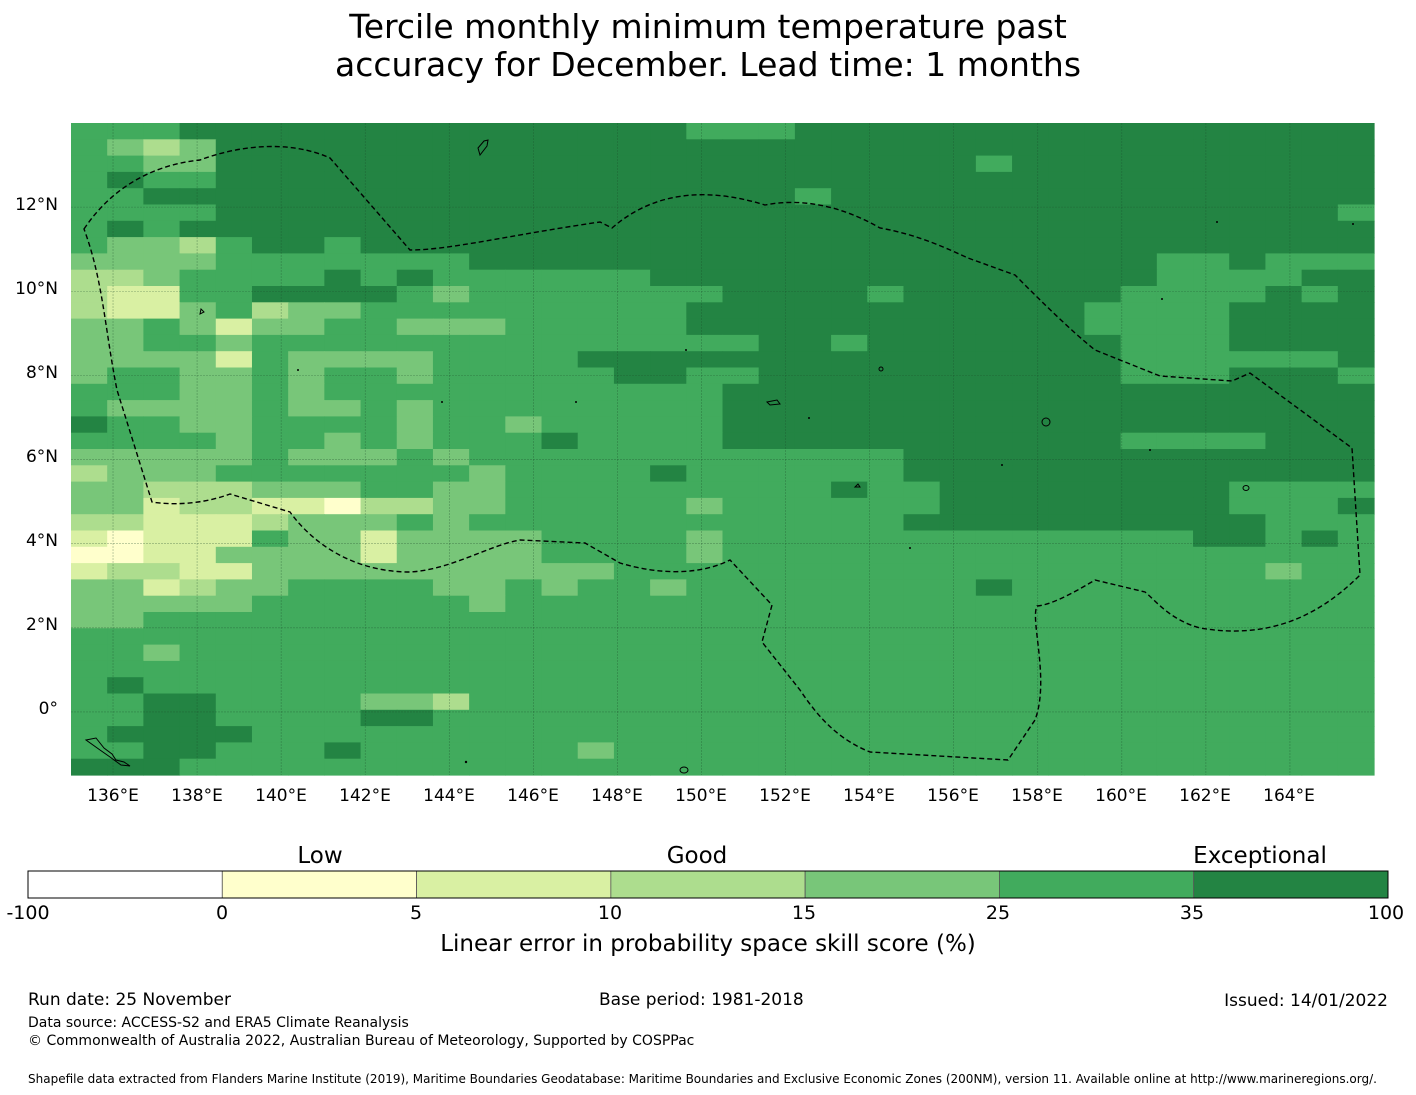 The width and height of the screenshot is (1416, 1095). What do you see at coordinates (684, 770) in the screenshot?
I see `small-island-b` at bounding box center [684, 770].